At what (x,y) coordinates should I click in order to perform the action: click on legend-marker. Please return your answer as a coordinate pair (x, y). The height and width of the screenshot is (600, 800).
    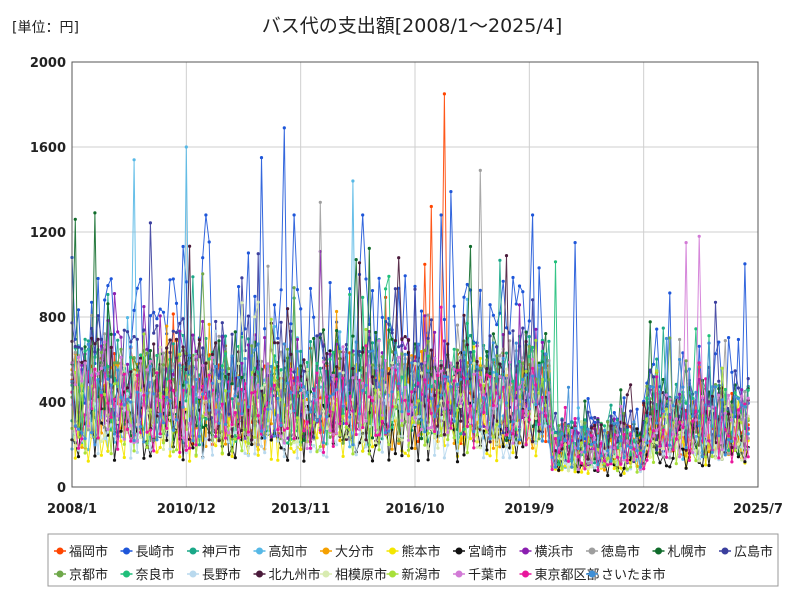
    Looking at the image, I should click on (126, 551).